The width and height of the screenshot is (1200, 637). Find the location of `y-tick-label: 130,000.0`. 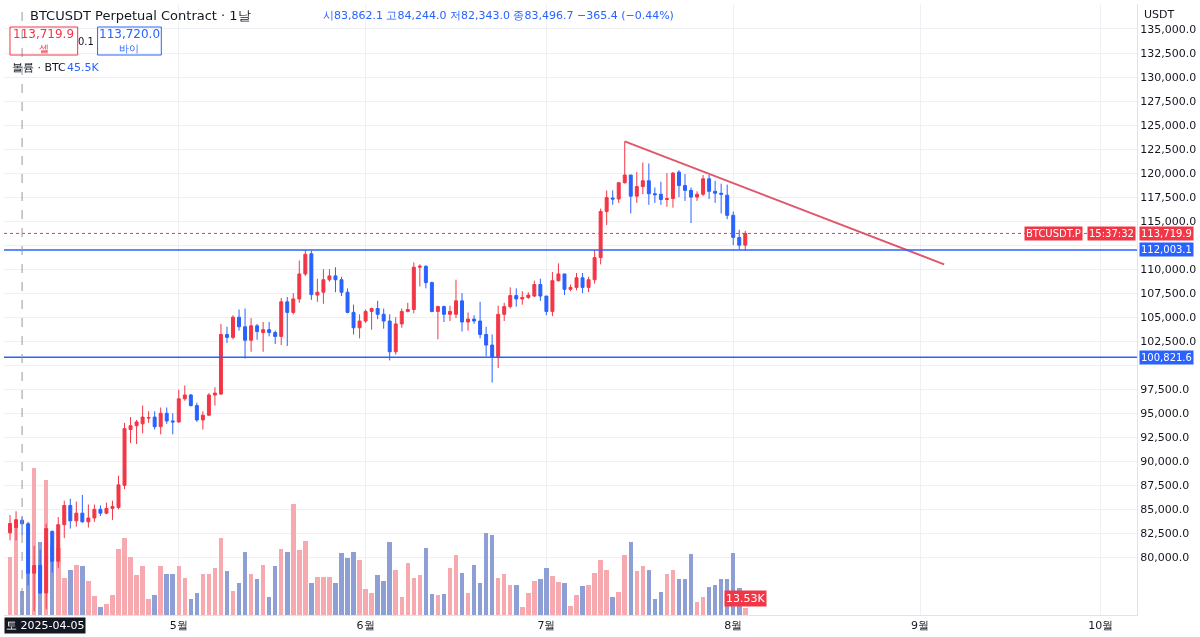

y-tick-label: 130,000.0 is located at coordinates (1168, 77).